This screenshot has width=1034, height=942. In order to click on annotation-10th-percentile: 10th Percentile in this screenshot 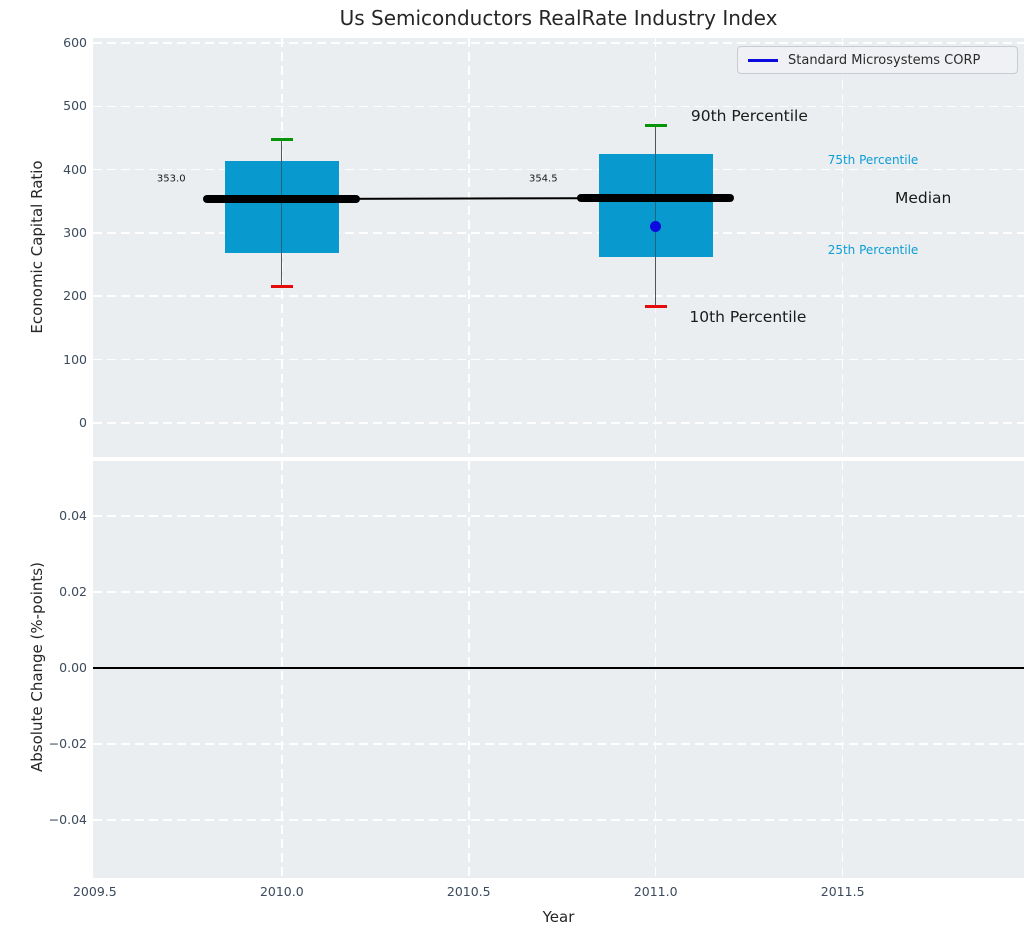, I will do `click(748, 317)`.